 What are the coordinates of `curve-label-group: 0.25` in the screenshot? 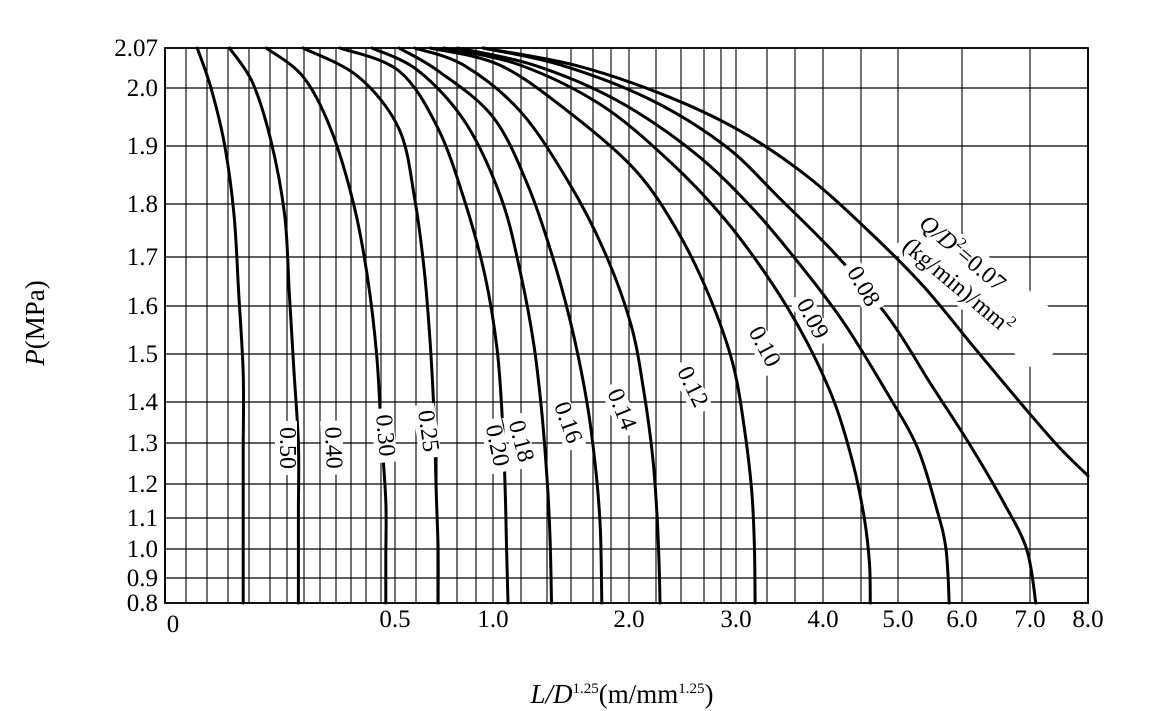 It's located at (428, 431).